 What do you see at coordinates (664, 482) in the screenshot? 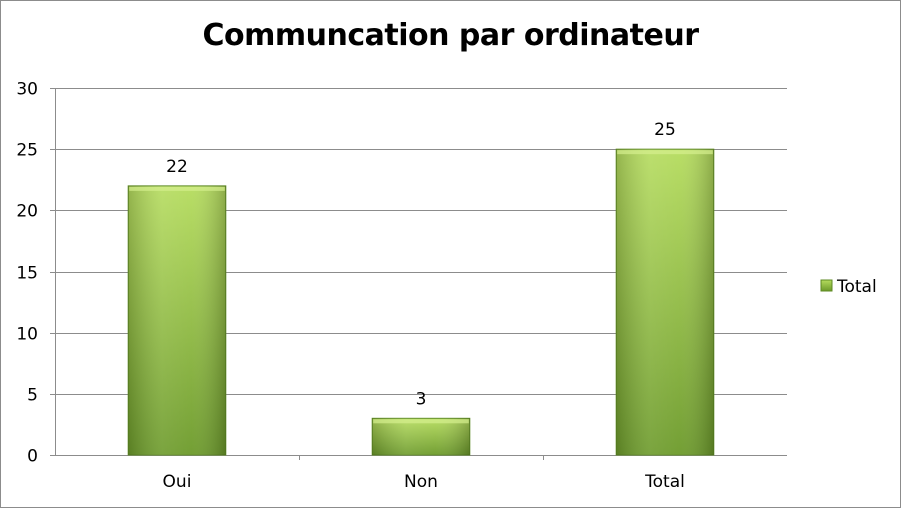
I see `x-tick-label: Total` at bounding box center [664, 482].